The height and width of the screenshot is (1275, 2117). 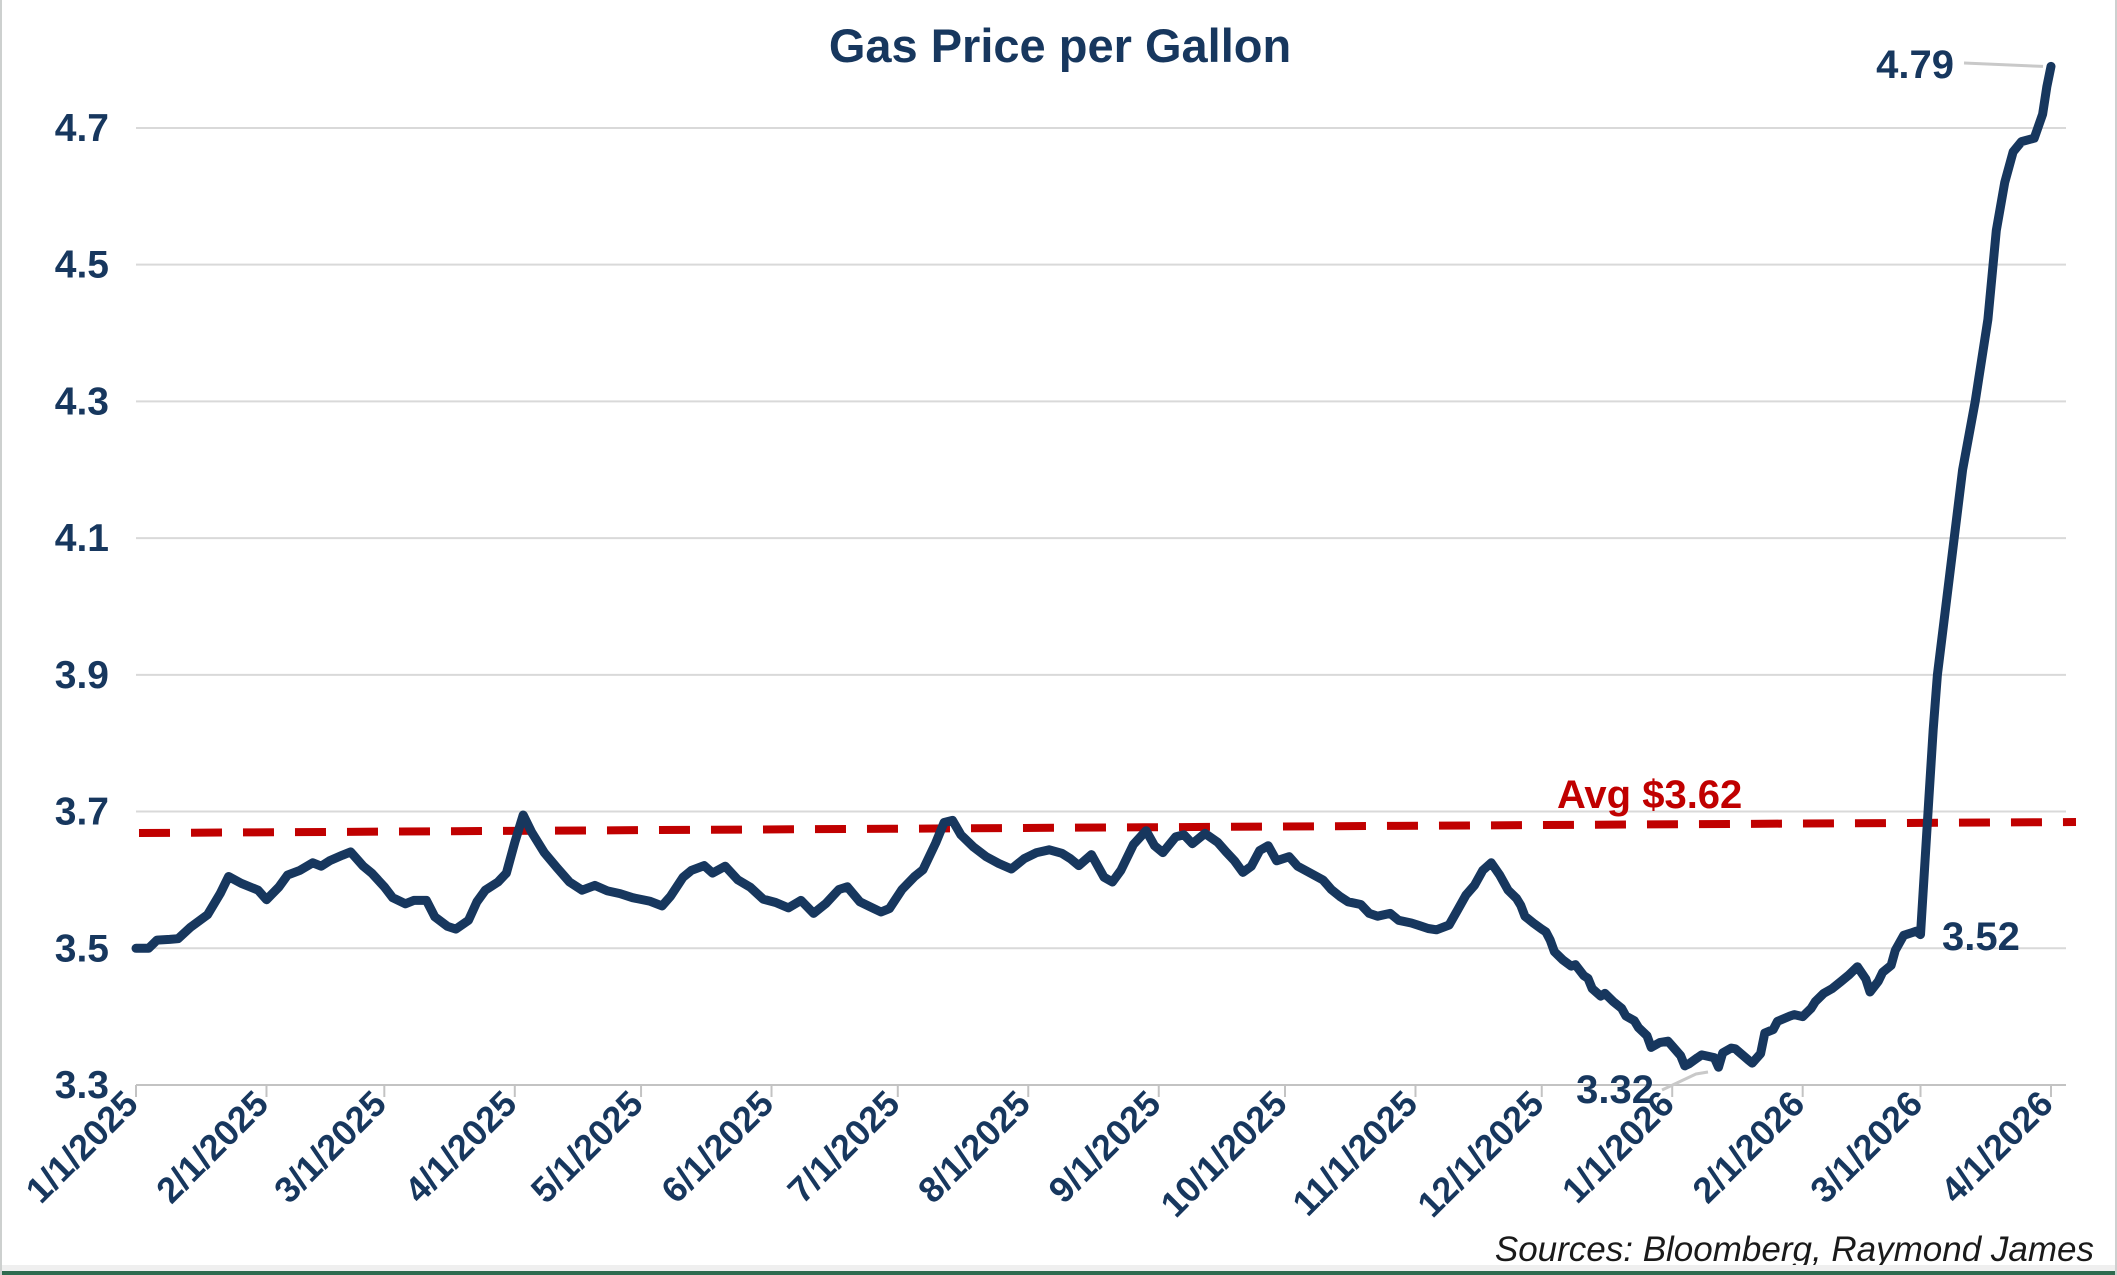 What do you see at coordinates (1915, 65) in the screenshot?
I see `max-value-annotation: 4.79` at bounding box center [1915, 65].